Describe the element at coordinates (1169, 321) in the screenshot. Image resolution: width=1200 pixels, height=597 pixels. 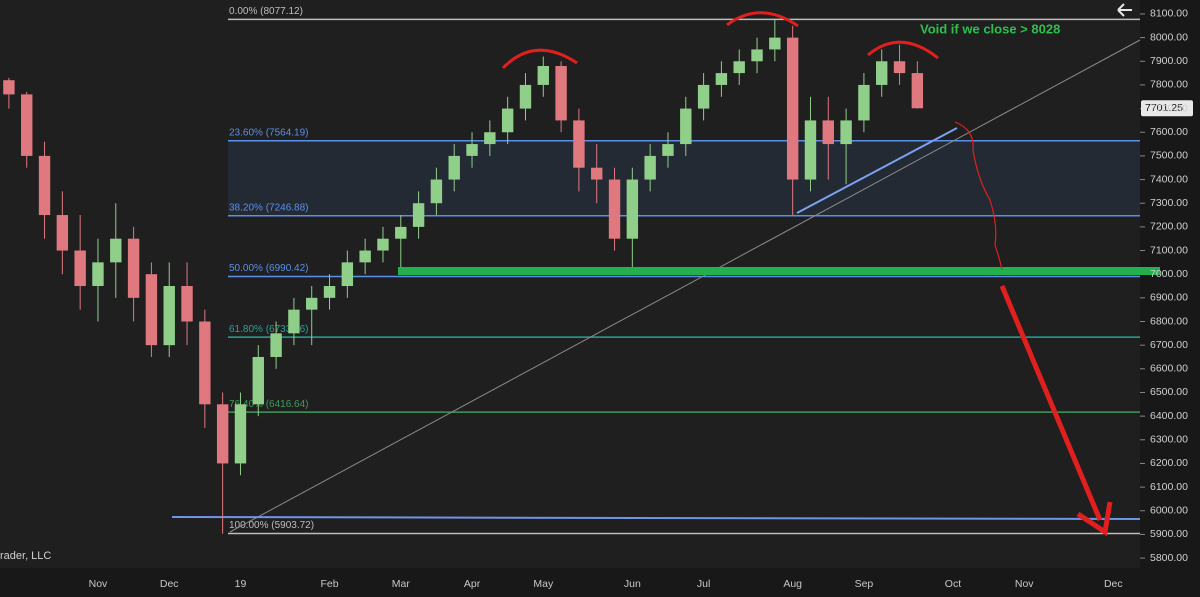
I see `y-tick-label: 6800.00` at that location.